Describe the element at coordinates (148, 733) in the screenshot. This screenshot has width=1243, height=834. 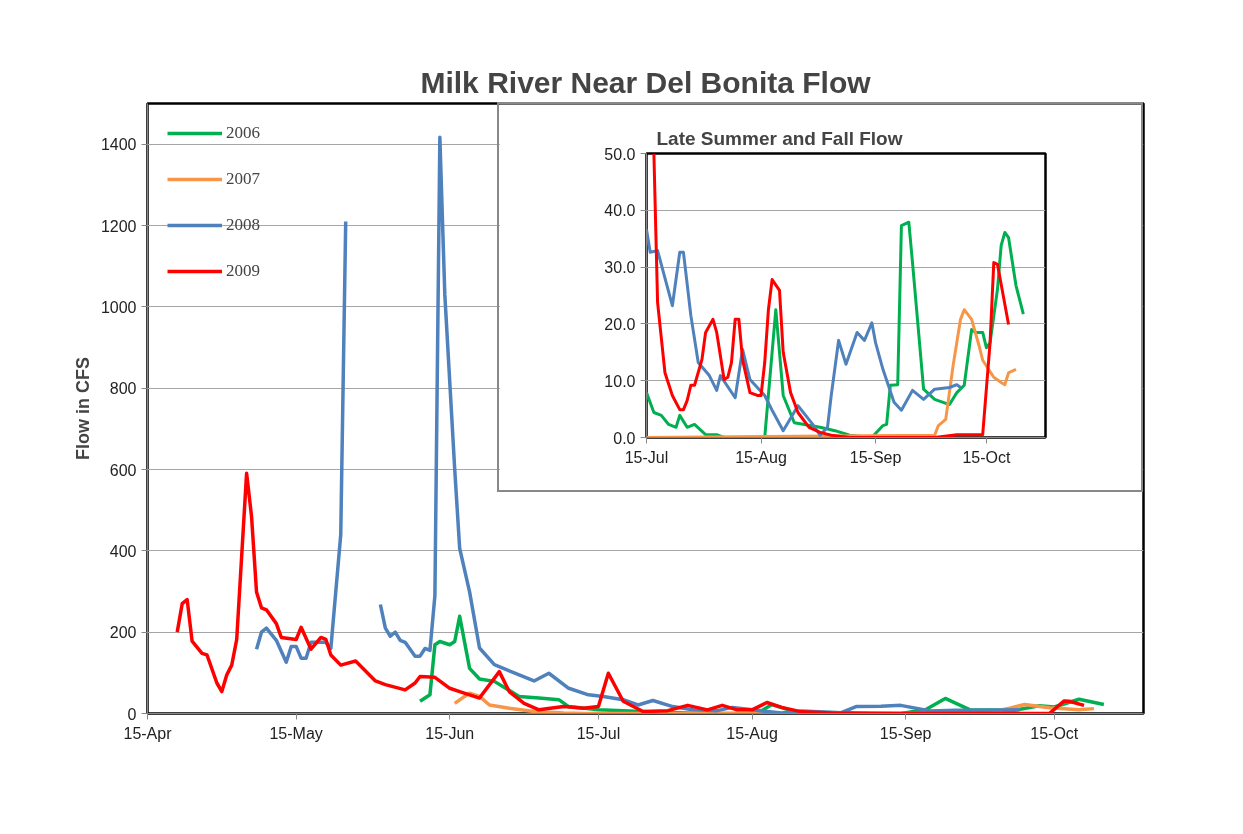
I see `x-tick-label: 15-Apr` at that location.